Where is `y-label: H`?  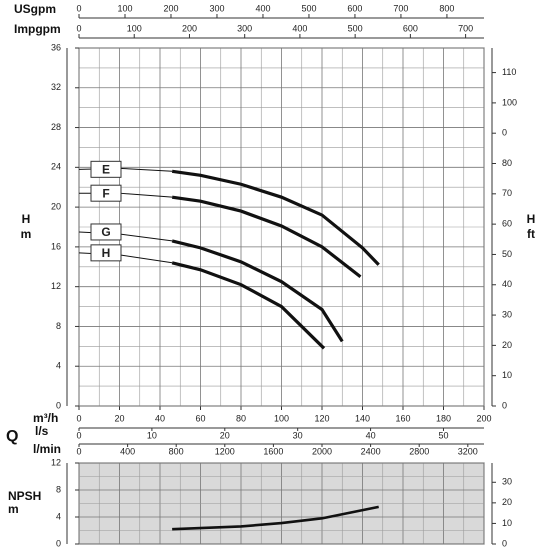
y-label: H is located at coordinates (26, 219).